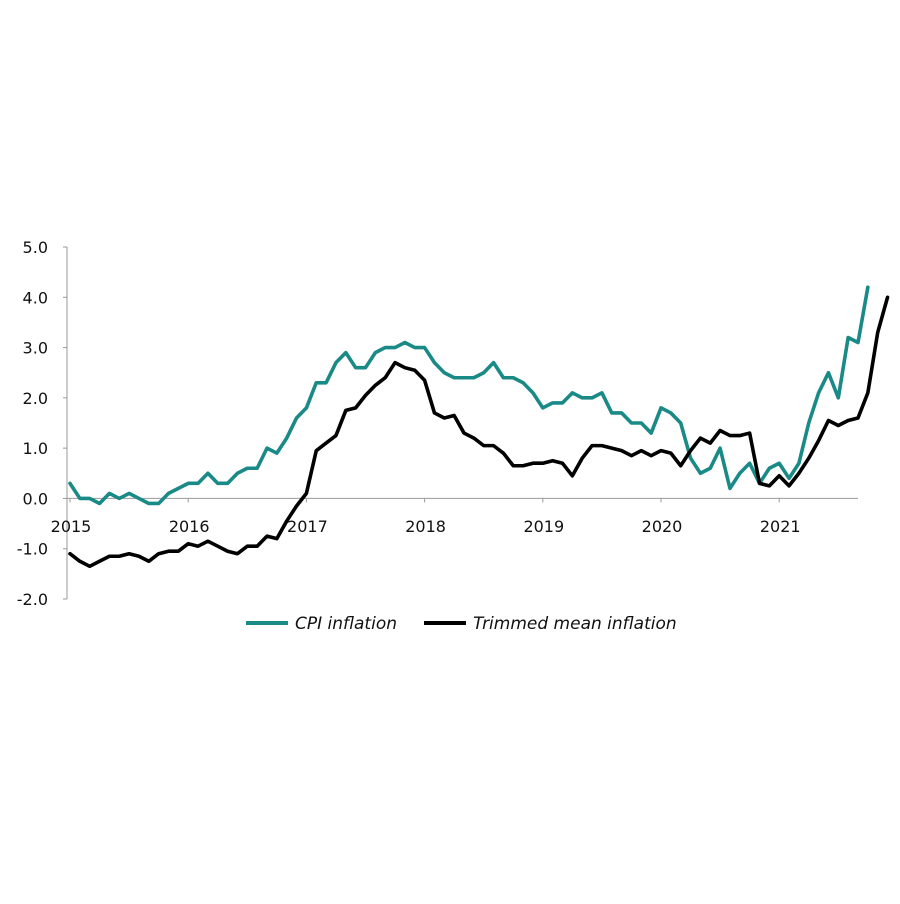  I want to click on x-tick-label: 2015, so click(71, 526).